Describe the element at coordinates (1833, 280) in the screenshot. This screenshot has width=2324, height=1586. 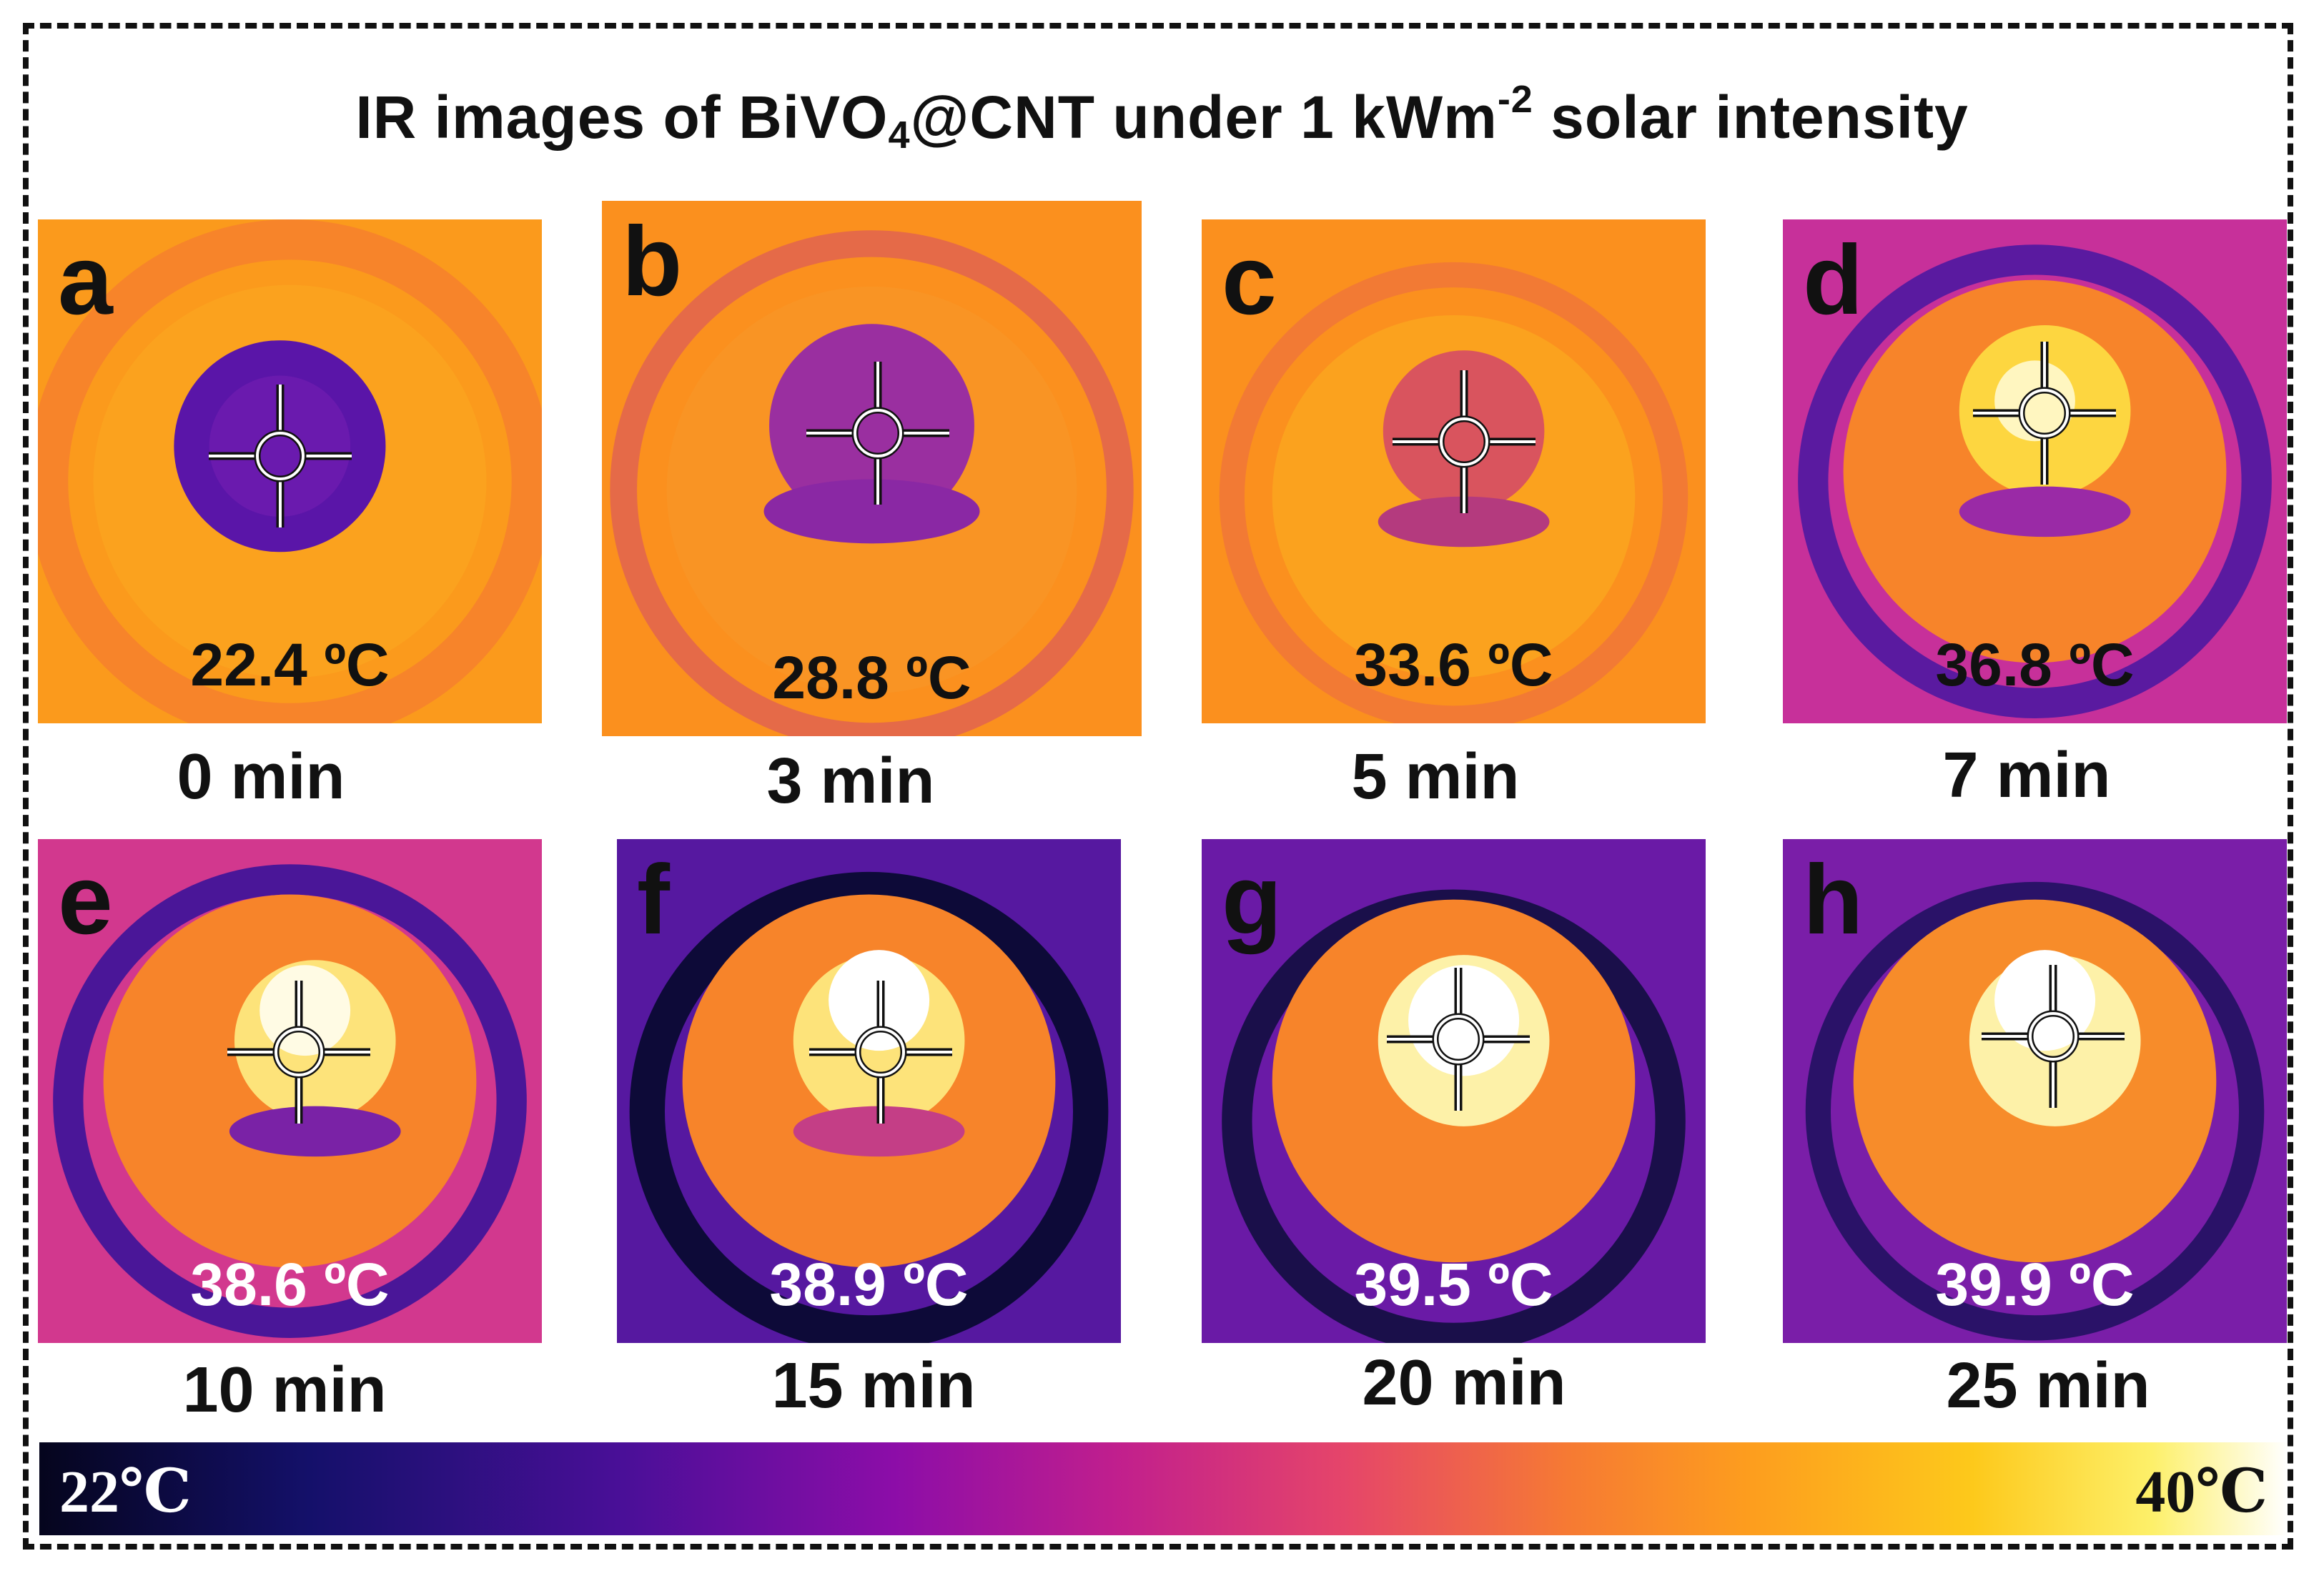
I see `panel-letter: d` at that location.